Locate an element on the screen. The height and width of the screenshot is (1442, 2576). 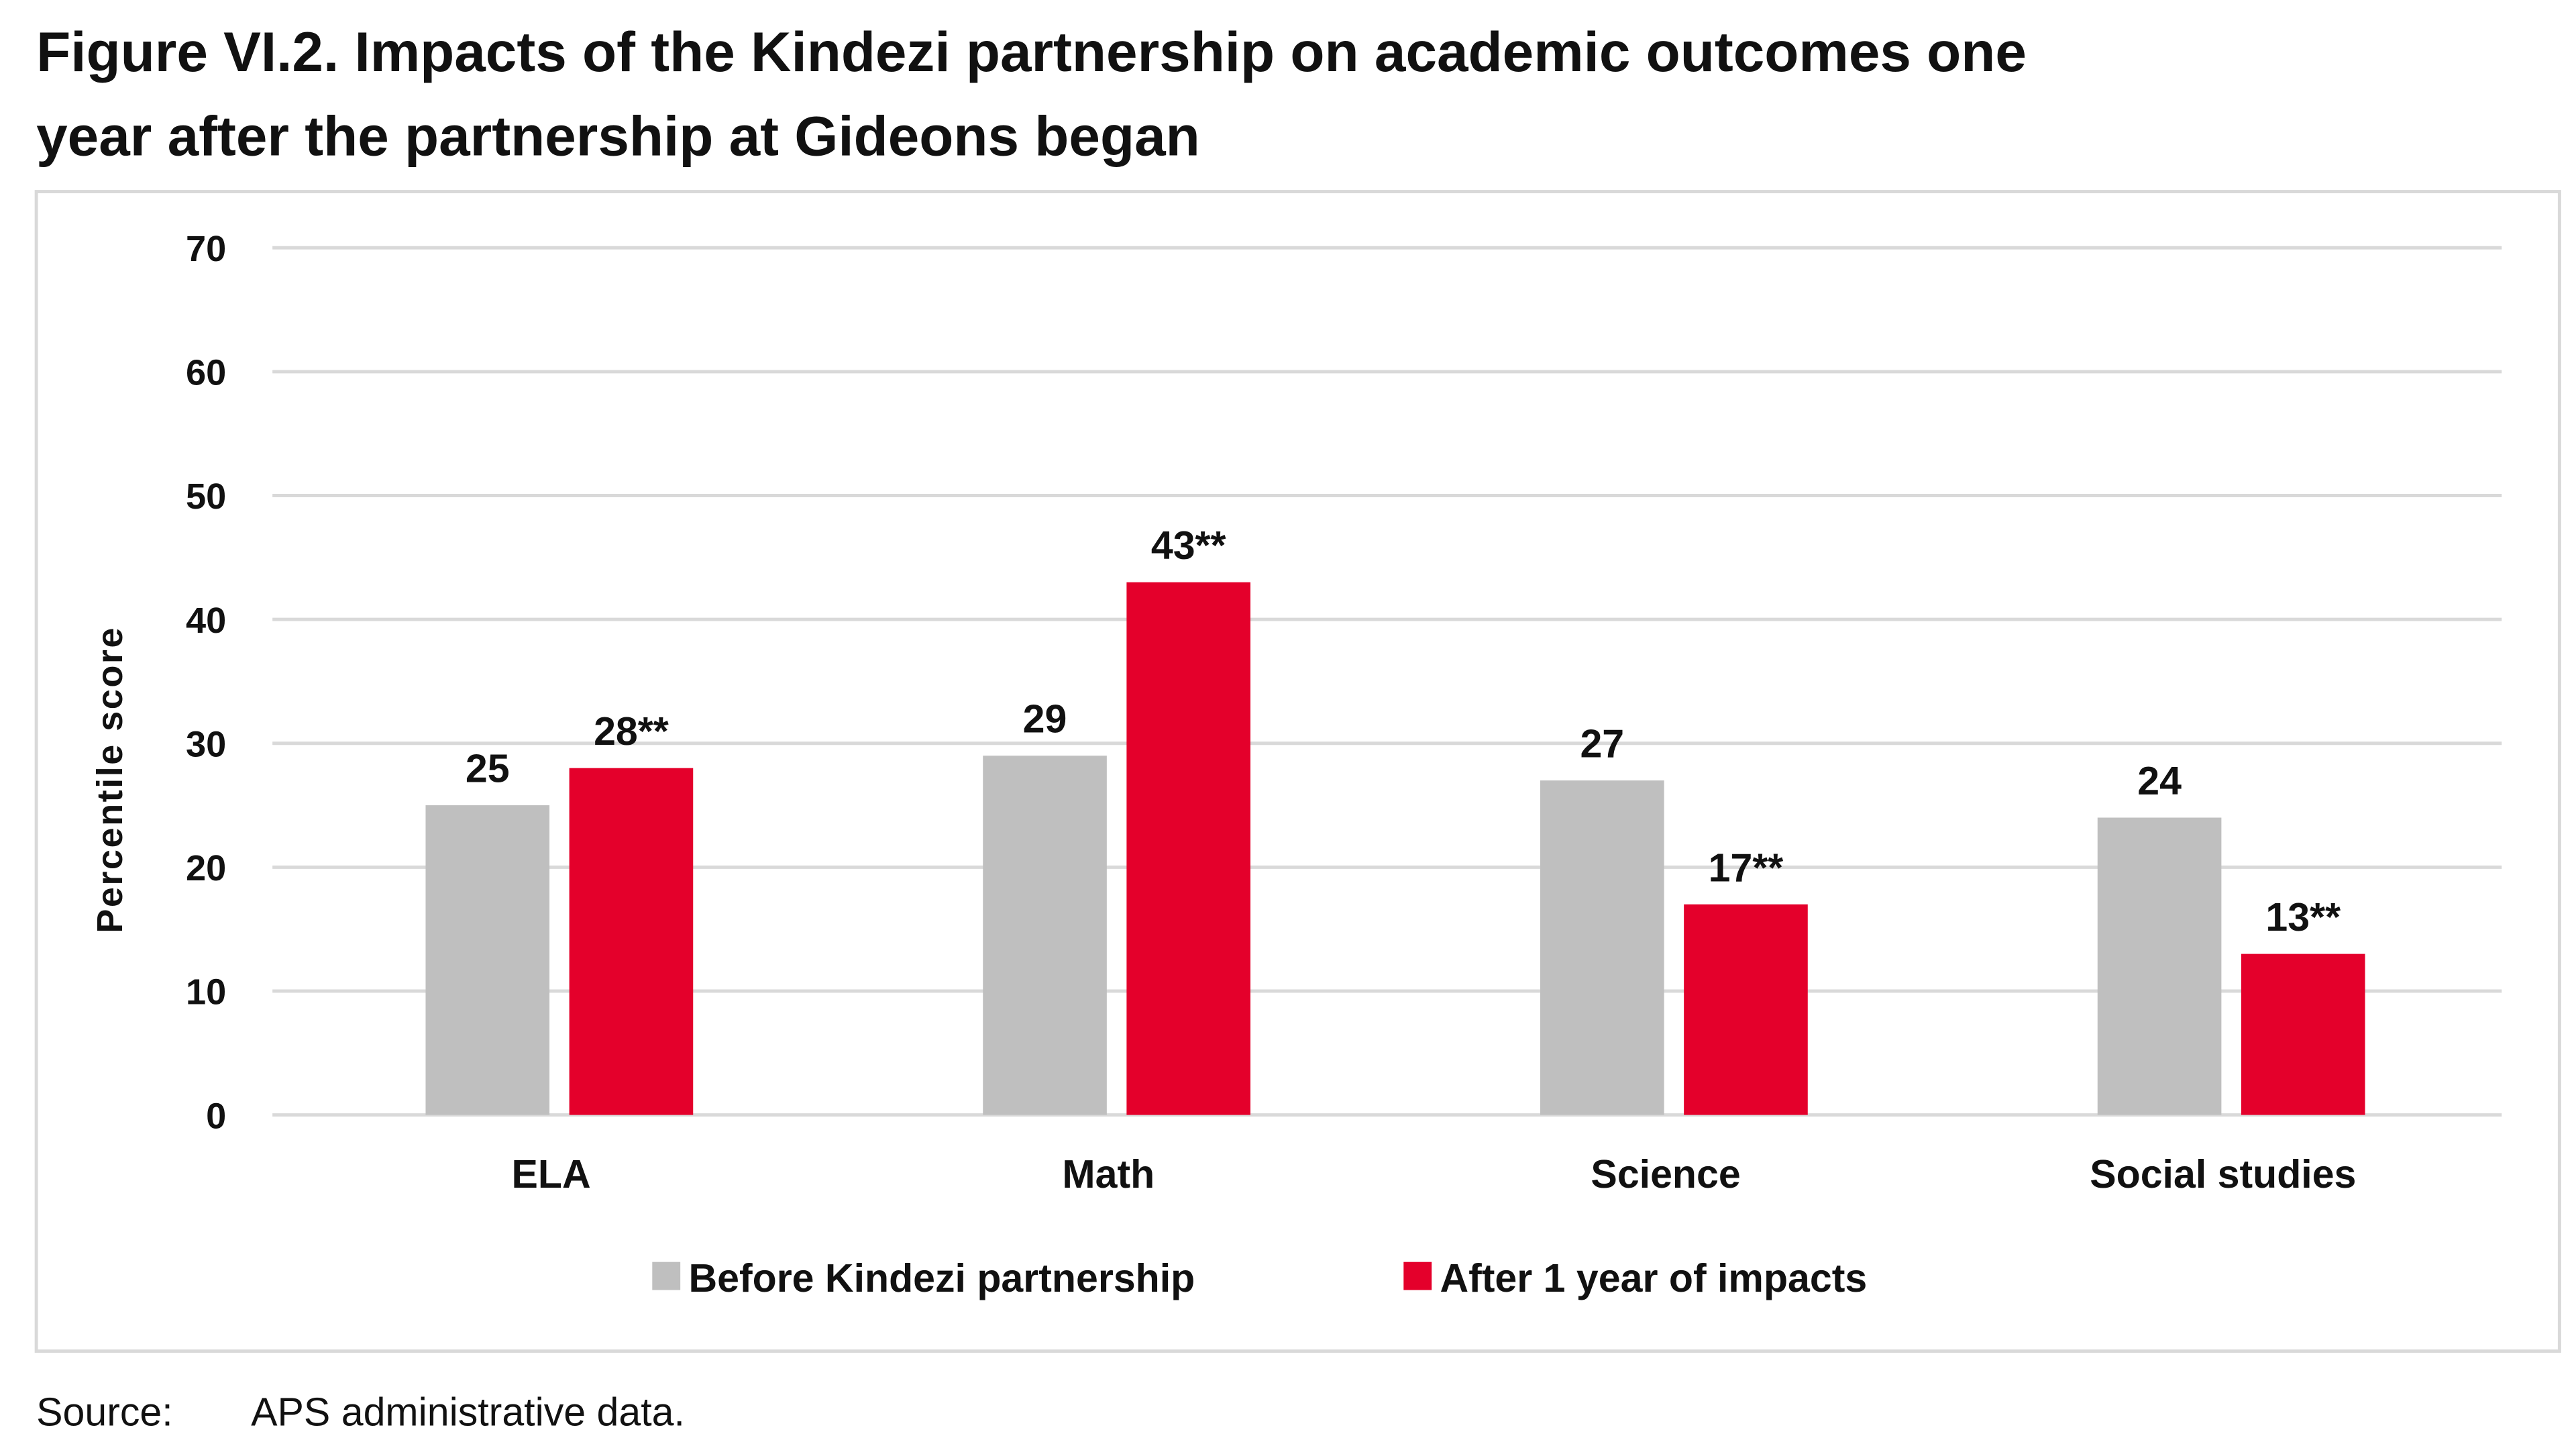
data-label: 43** is located at coordinates (1188, 545).